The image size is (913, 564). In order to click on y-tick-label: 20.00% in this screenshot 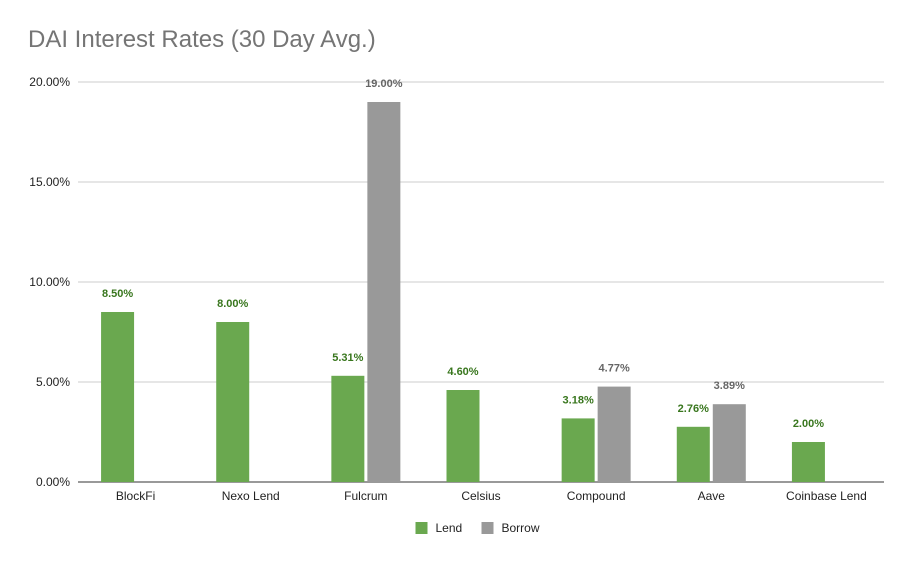, I will do `click(49, 82)`.